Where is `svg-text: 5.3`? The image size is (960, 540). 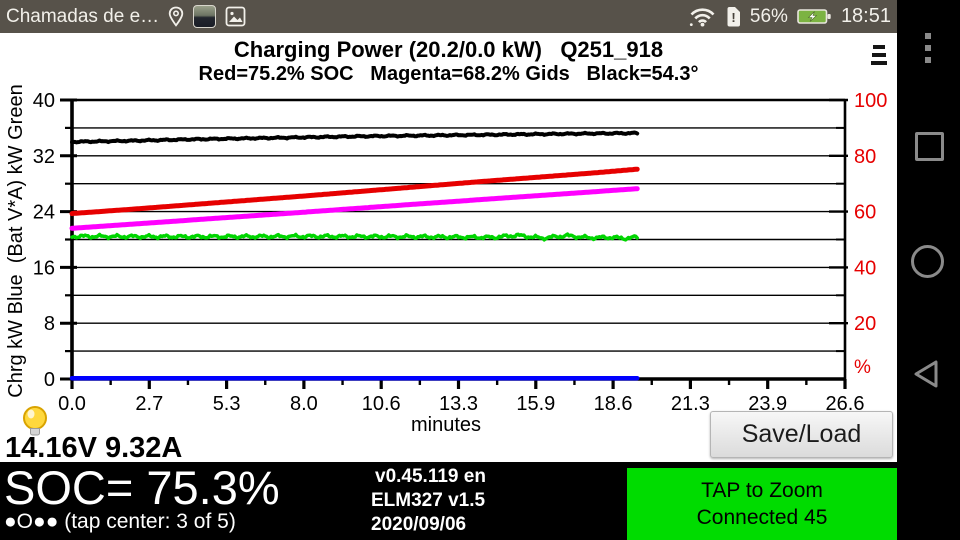 svg-text: 5.3 is located at coordinates (227, 404).